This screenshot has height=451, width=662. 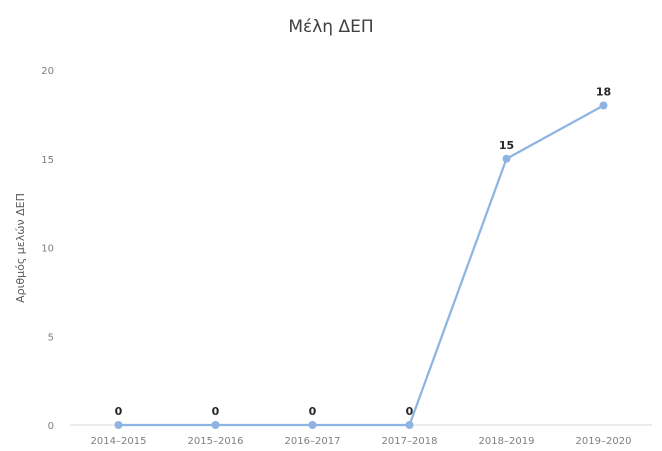 I want to click on y-tick-label: 0, so click(x=51, y=426).